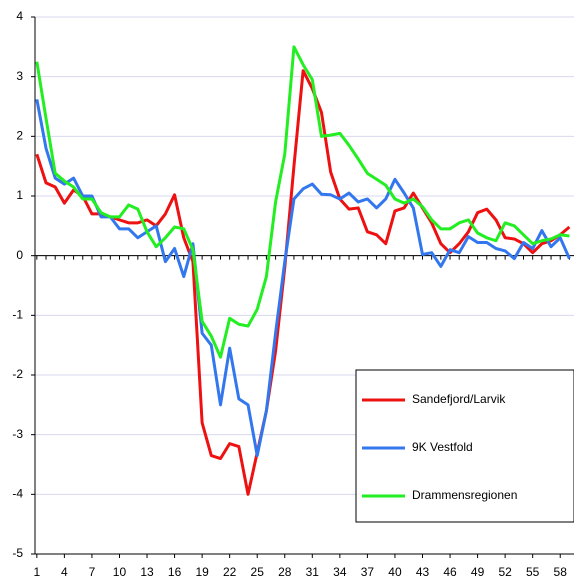 Image resolution: width=574 pixels, height=581 pixels. What do you see at coordinates (202, 572) in the screenshot?
I see `x-tick-label: 19` at bounding box center [202, 572].